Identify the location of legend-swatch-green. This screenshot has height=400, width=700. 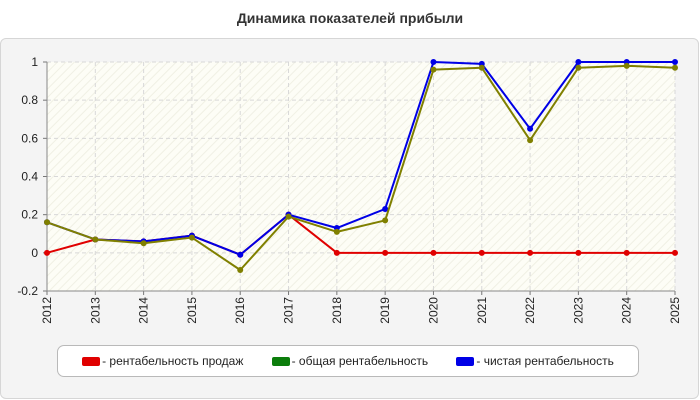
(280, 361).